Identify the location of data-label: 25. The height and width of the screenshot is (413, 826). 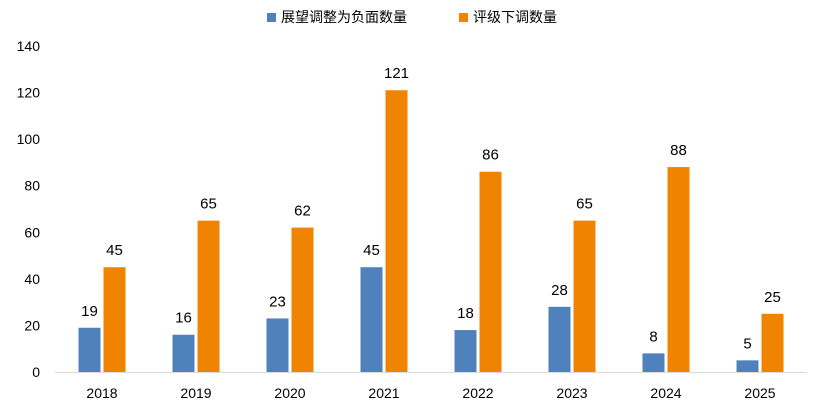
(772, 297).